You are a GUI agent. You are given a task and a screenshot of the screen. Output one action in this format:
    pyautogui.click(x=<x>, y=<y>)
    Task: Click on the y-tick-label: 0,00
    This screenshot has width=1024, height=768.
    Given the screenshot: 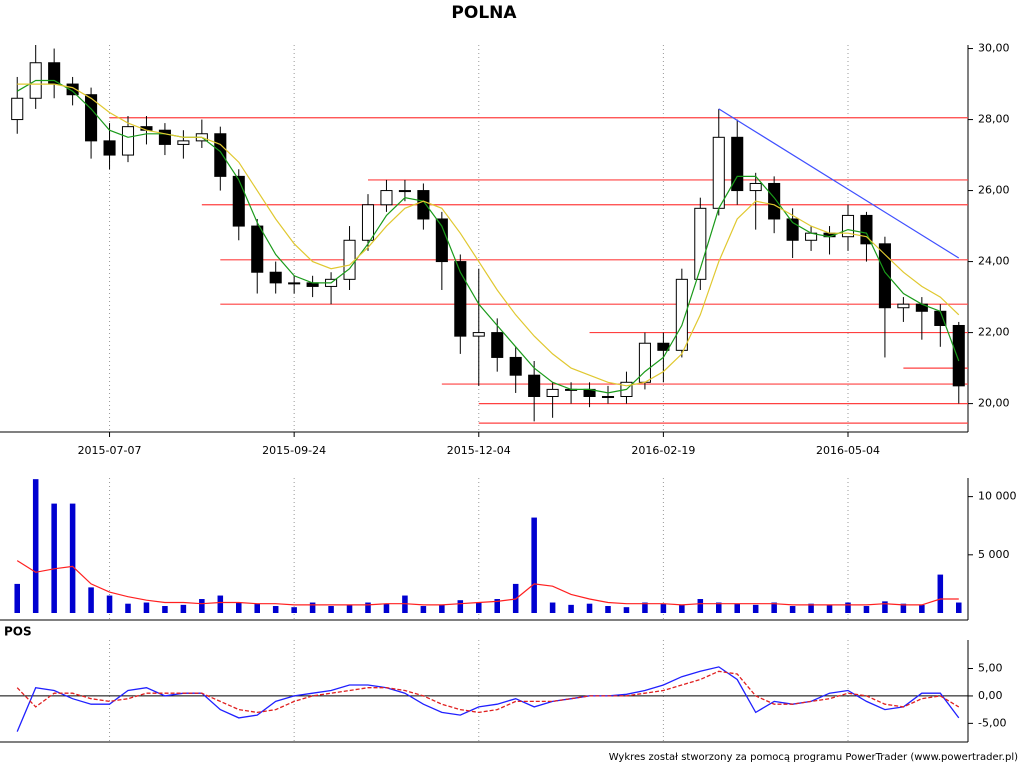 What is the action you would take?
    pyautogui.click(x=990, y=695)
    